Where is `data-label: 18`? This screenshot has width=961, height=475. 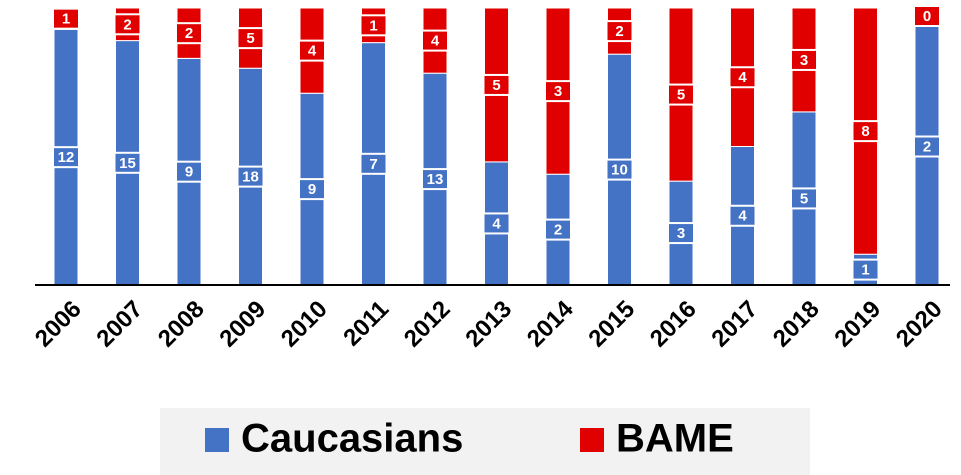 data-label: 18 is located at coordinates (250, 177).